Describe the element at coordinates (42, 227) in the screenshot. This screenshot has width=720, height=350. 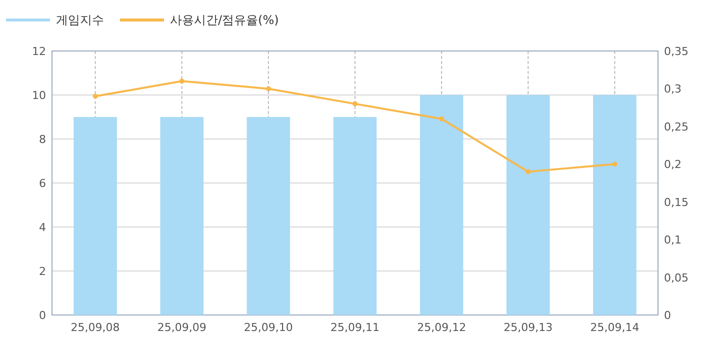
I see `y-tick-label: 4` at that location.